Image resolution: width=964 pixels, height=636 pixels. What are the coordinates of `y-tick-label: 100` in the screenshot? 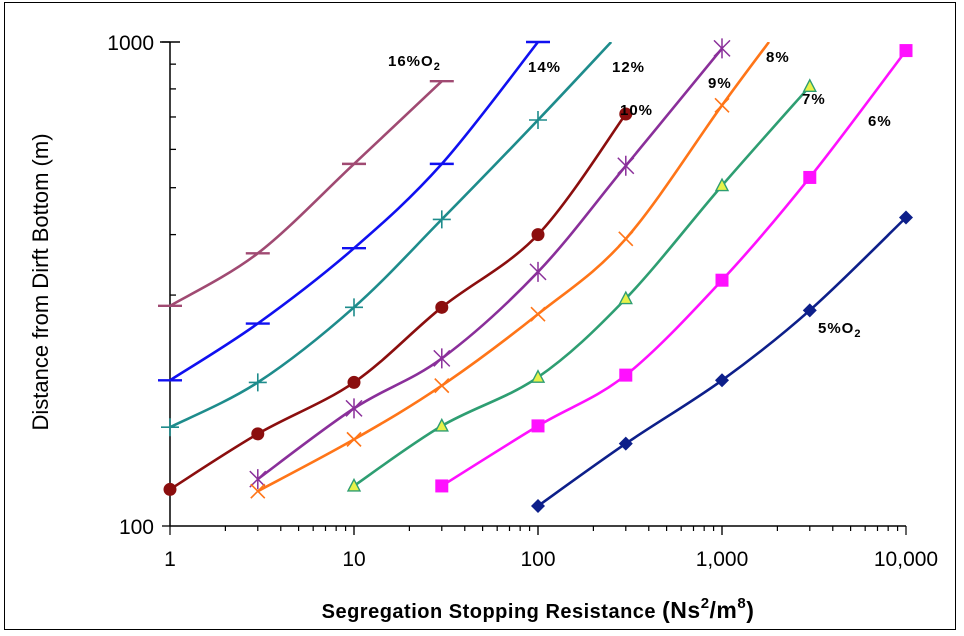 It's located at (136, 527).